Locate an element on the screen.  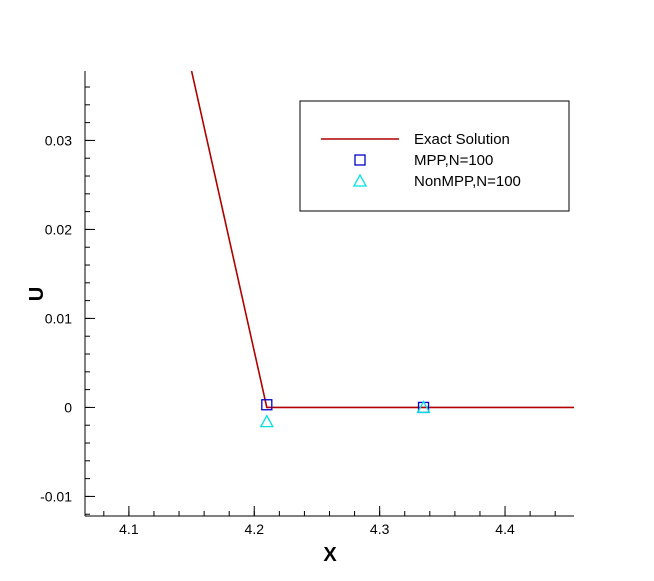
x-tick-label: 4.1 is located at coordinates (129, 529).